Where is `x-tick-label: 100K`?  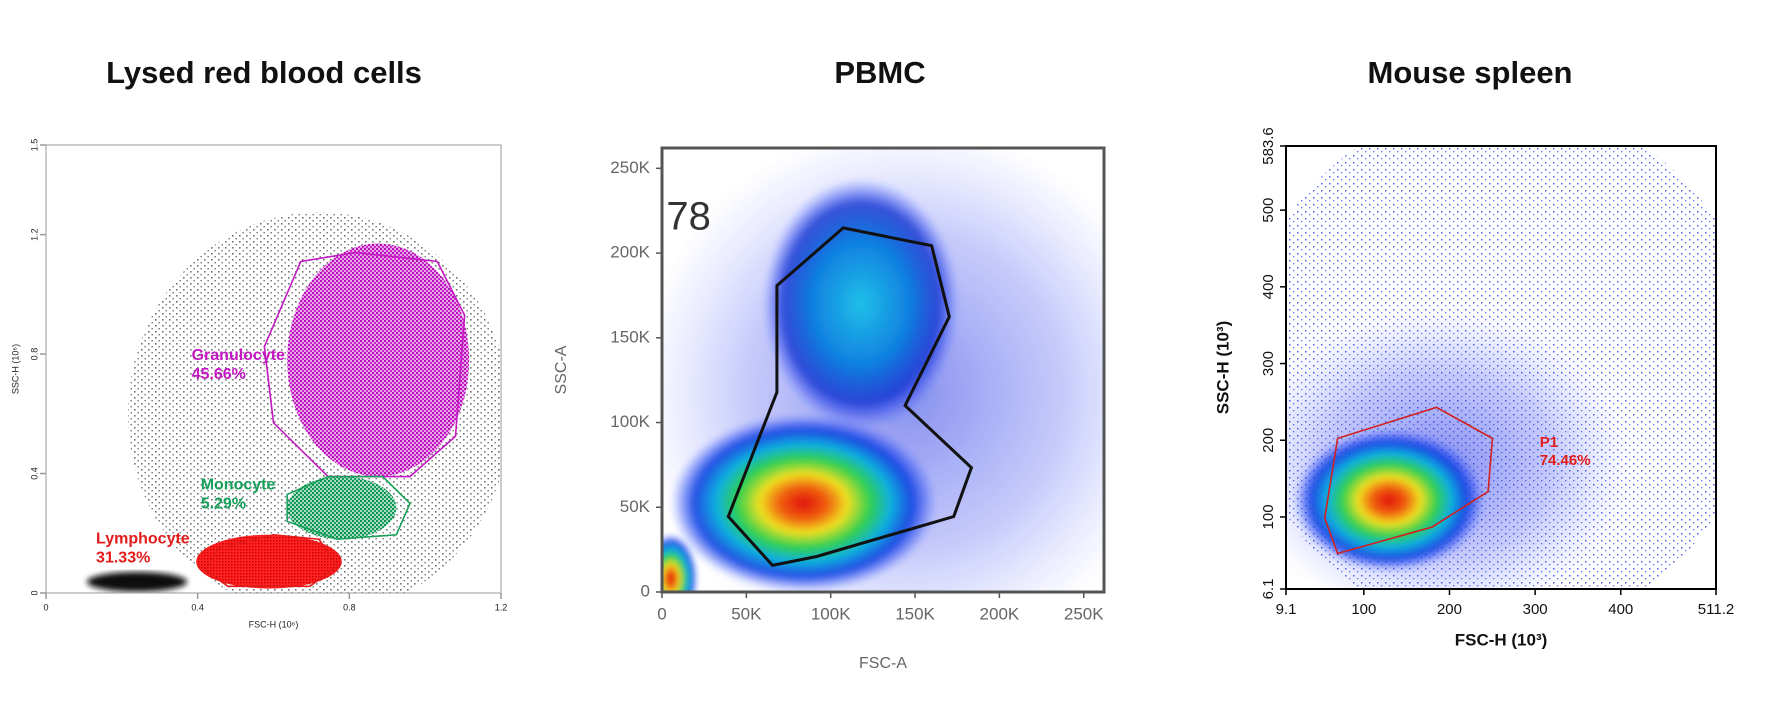
x-tick-label: 100K is located at coordinates (831, 613).